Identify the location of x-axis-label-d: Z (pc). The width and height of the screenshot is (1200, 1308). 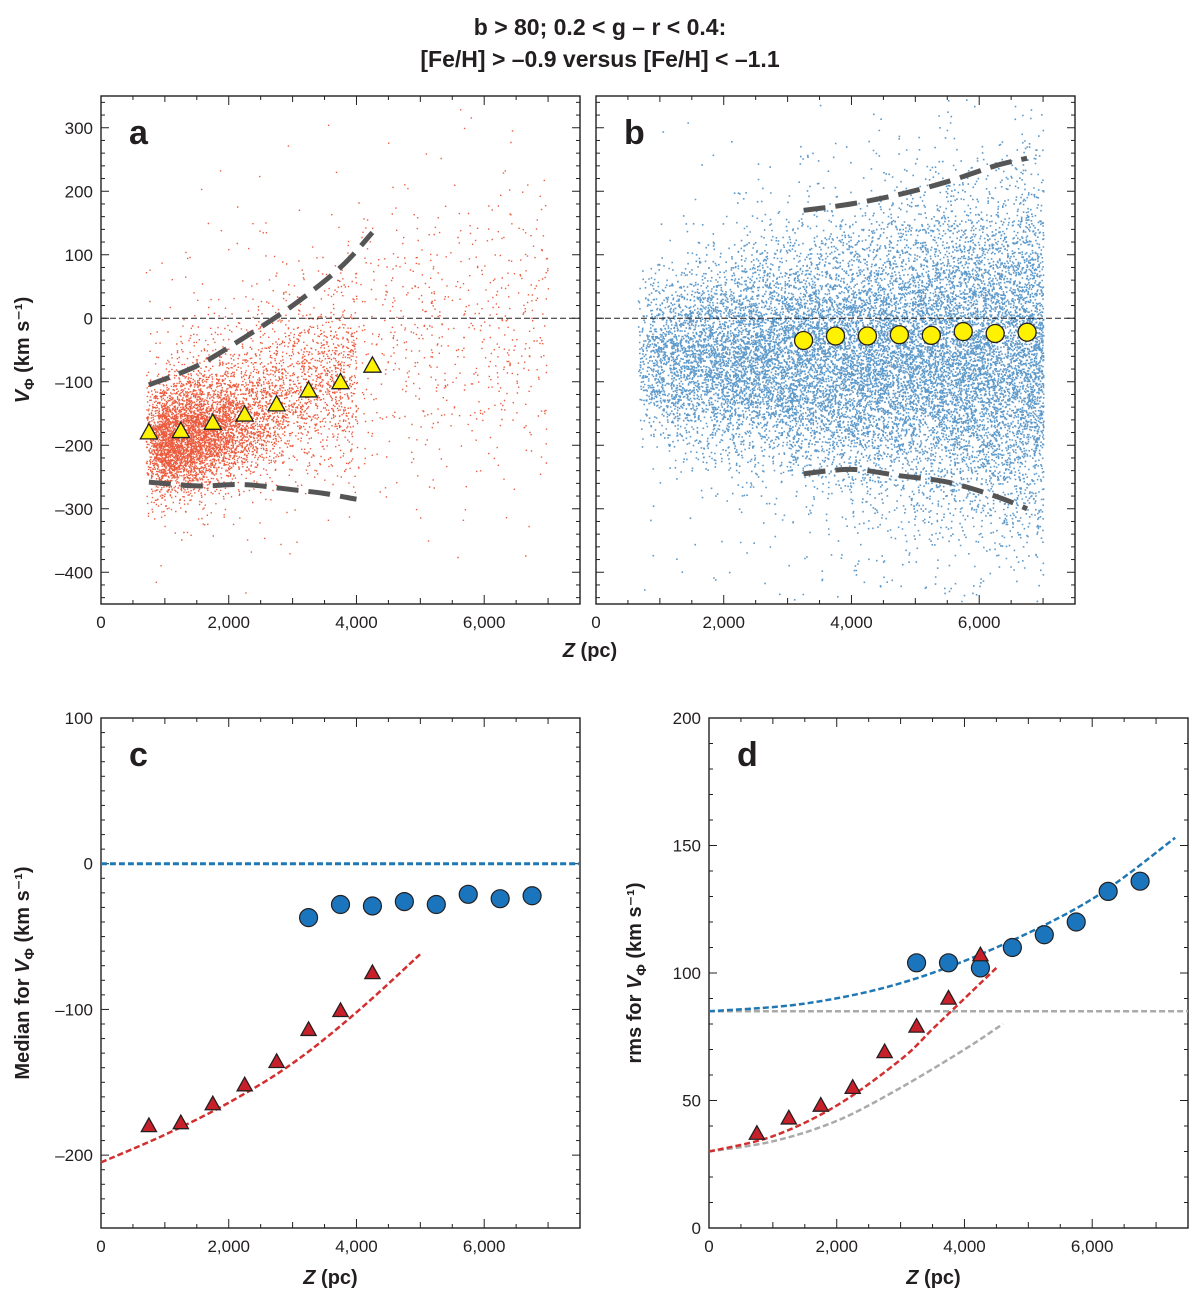
(932, 1278).